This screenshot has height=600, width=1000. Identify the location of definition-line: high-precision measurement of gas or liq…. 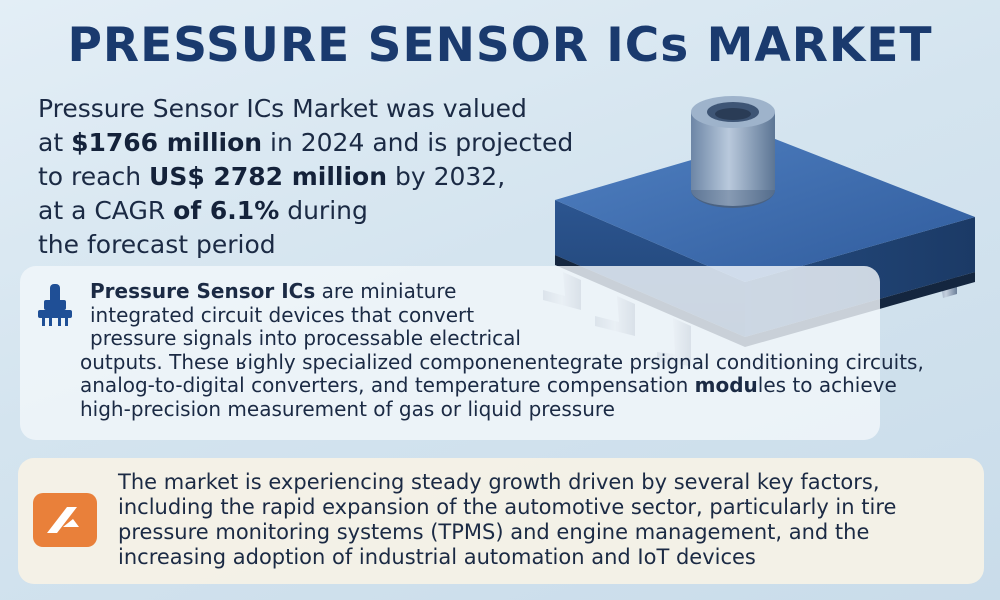
(347, 408).